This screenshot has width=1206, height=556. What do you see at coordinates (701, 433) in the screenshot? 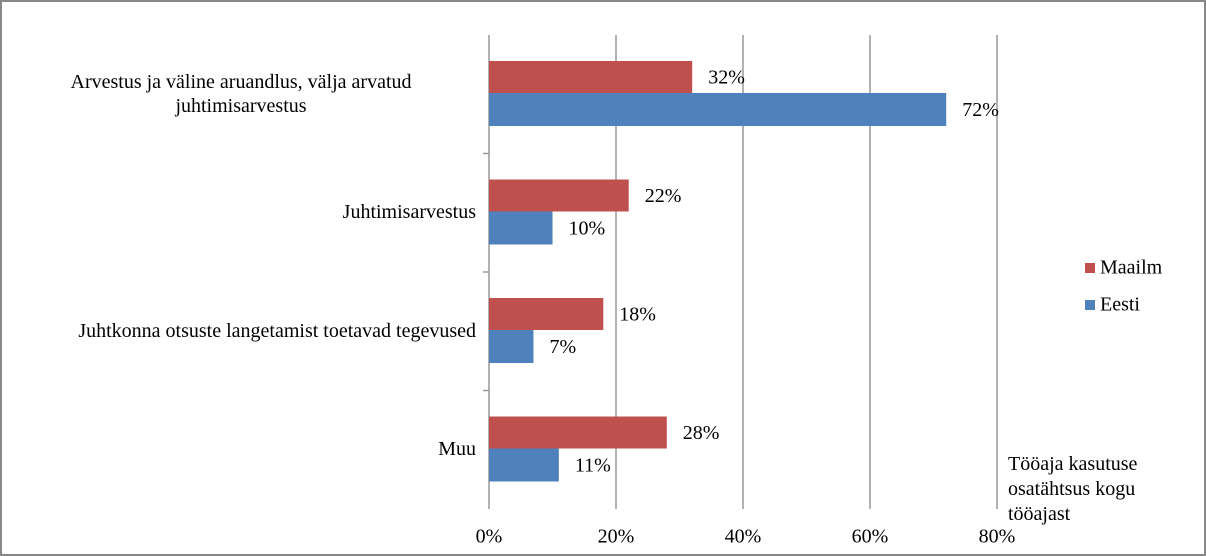
I see `value-label: 28%` at bounding box center [701, 433].